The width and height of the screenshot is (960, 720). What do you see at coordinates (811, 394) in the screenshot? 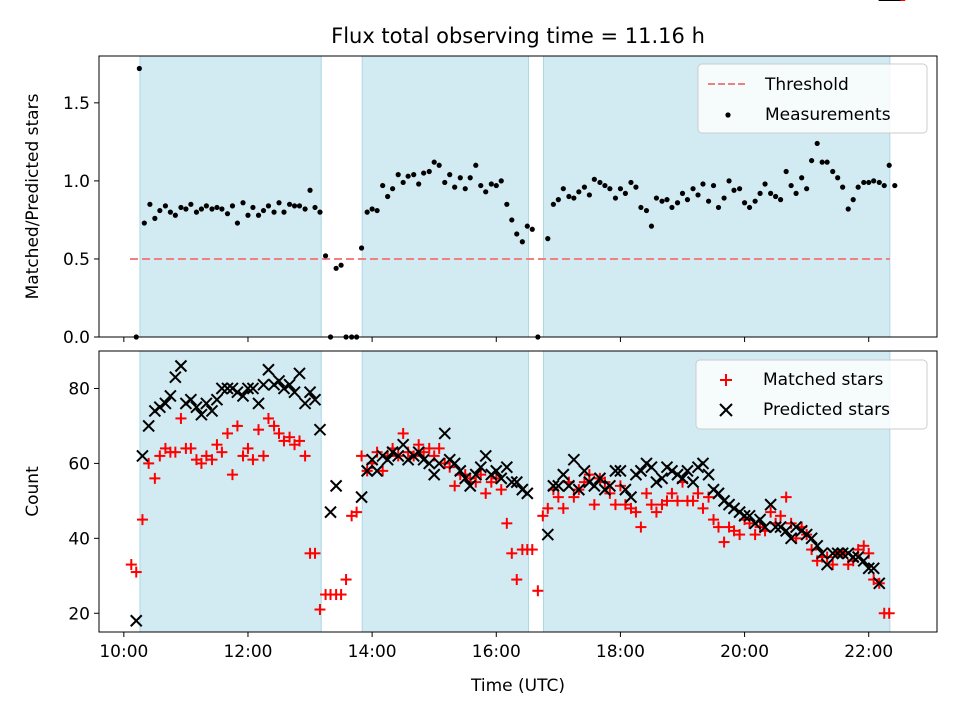
I see `count-legend-box` at bounding box center [811, 394].